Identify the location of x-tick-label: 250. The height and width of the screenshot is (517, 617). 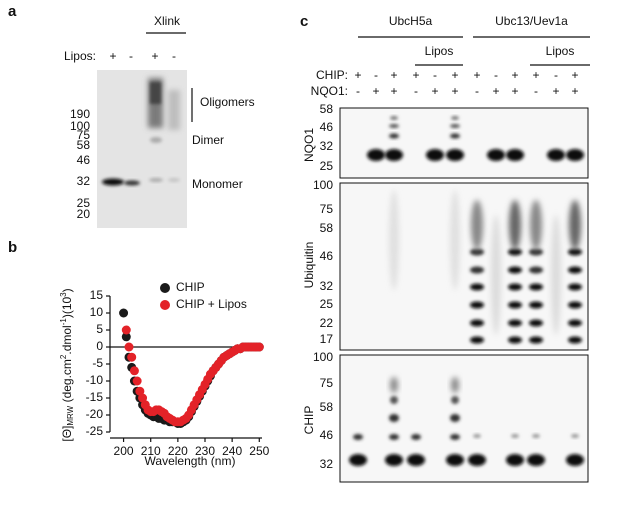
(259, 451).